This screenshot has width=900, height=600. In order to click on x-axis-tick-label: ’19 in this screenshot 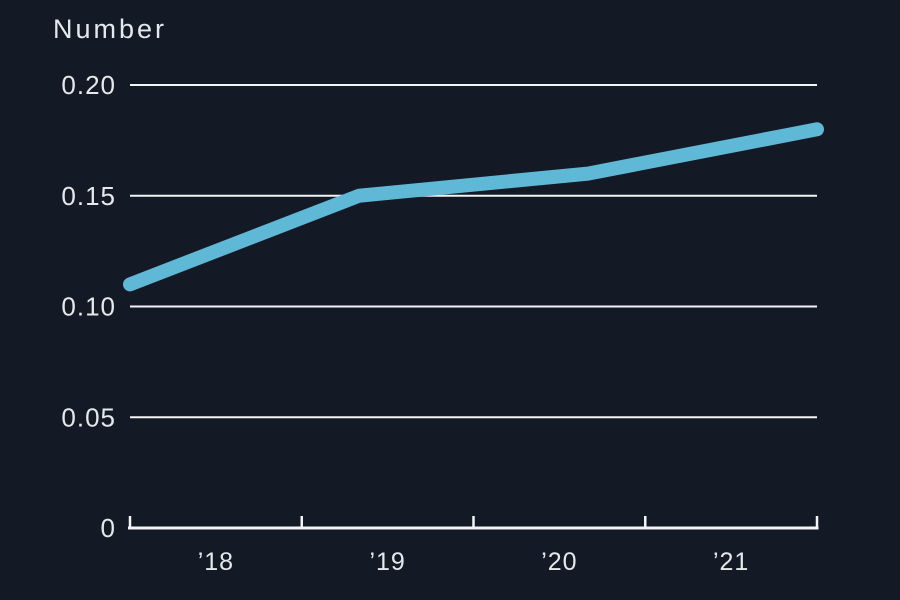, I will do `click(387, 562)`.